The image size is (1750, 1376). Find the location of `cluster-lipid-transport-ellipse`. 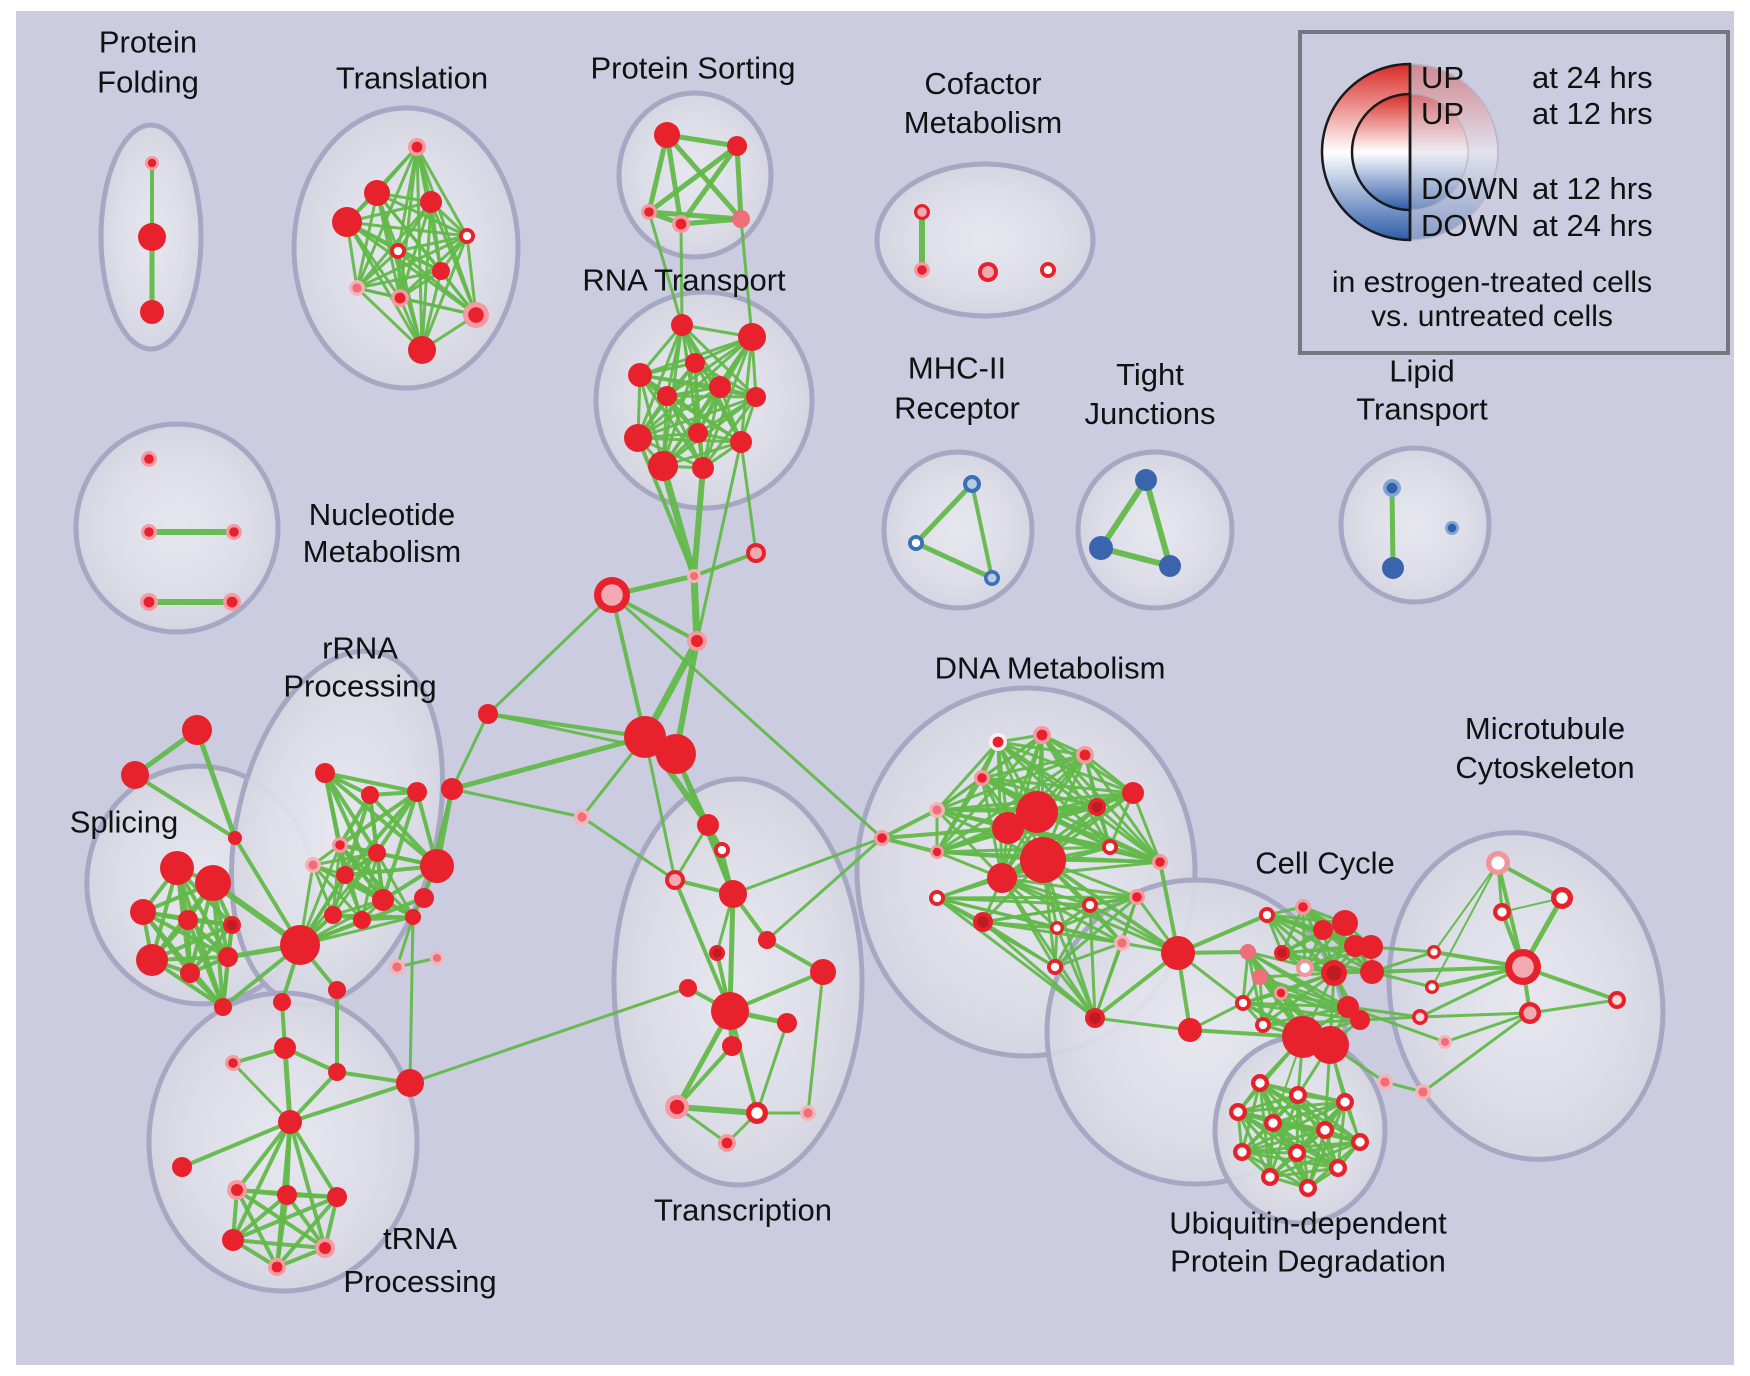

cluster-lipid-transport-ellipse is located at coordinates (1415, 525).